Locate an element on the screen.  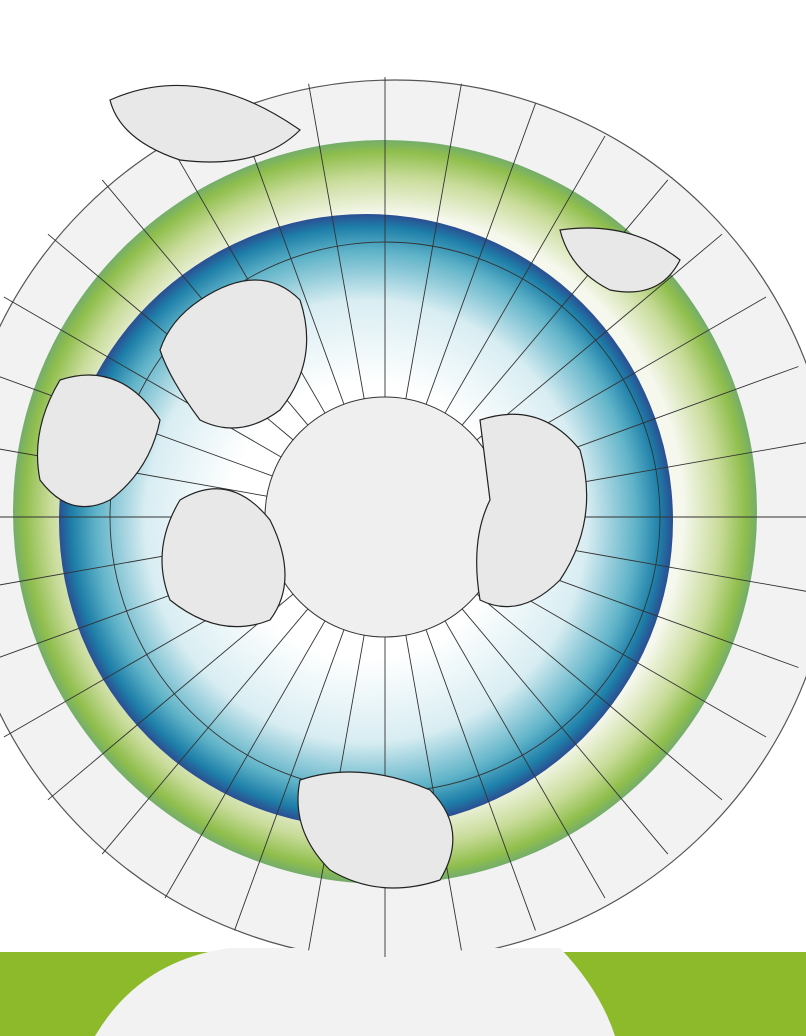
map-overlap is located at coordinates (355, 992).